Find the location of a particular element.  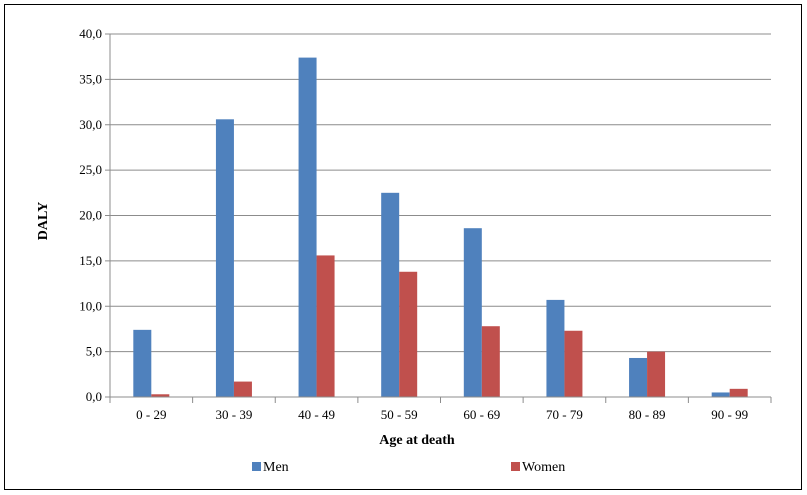

x-tick-label: 60 - 69 is located at coordinates (481, 414).